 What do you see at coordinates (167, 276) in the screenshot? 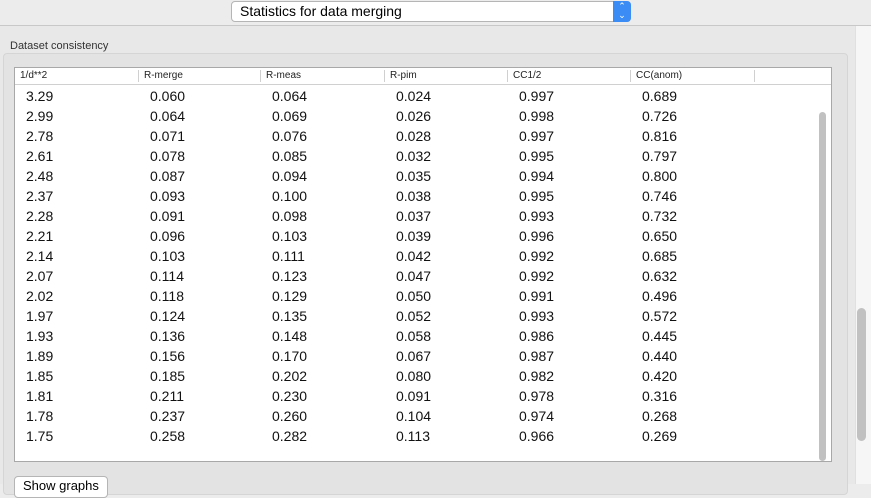
I see `table-cell: 0.114` at bounding box center [167, 276].